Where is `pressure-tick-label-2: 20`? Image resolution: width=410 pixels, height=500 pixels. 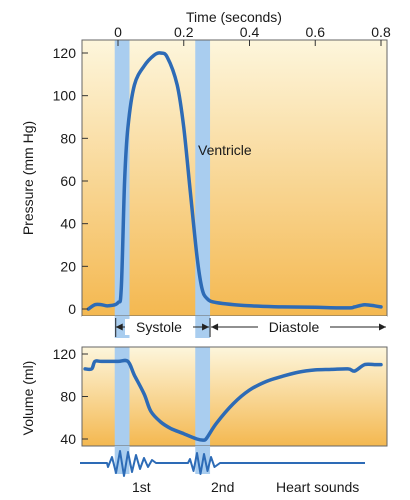 pressure-tick-label-2: 20 is located at coordinates (68, 266).